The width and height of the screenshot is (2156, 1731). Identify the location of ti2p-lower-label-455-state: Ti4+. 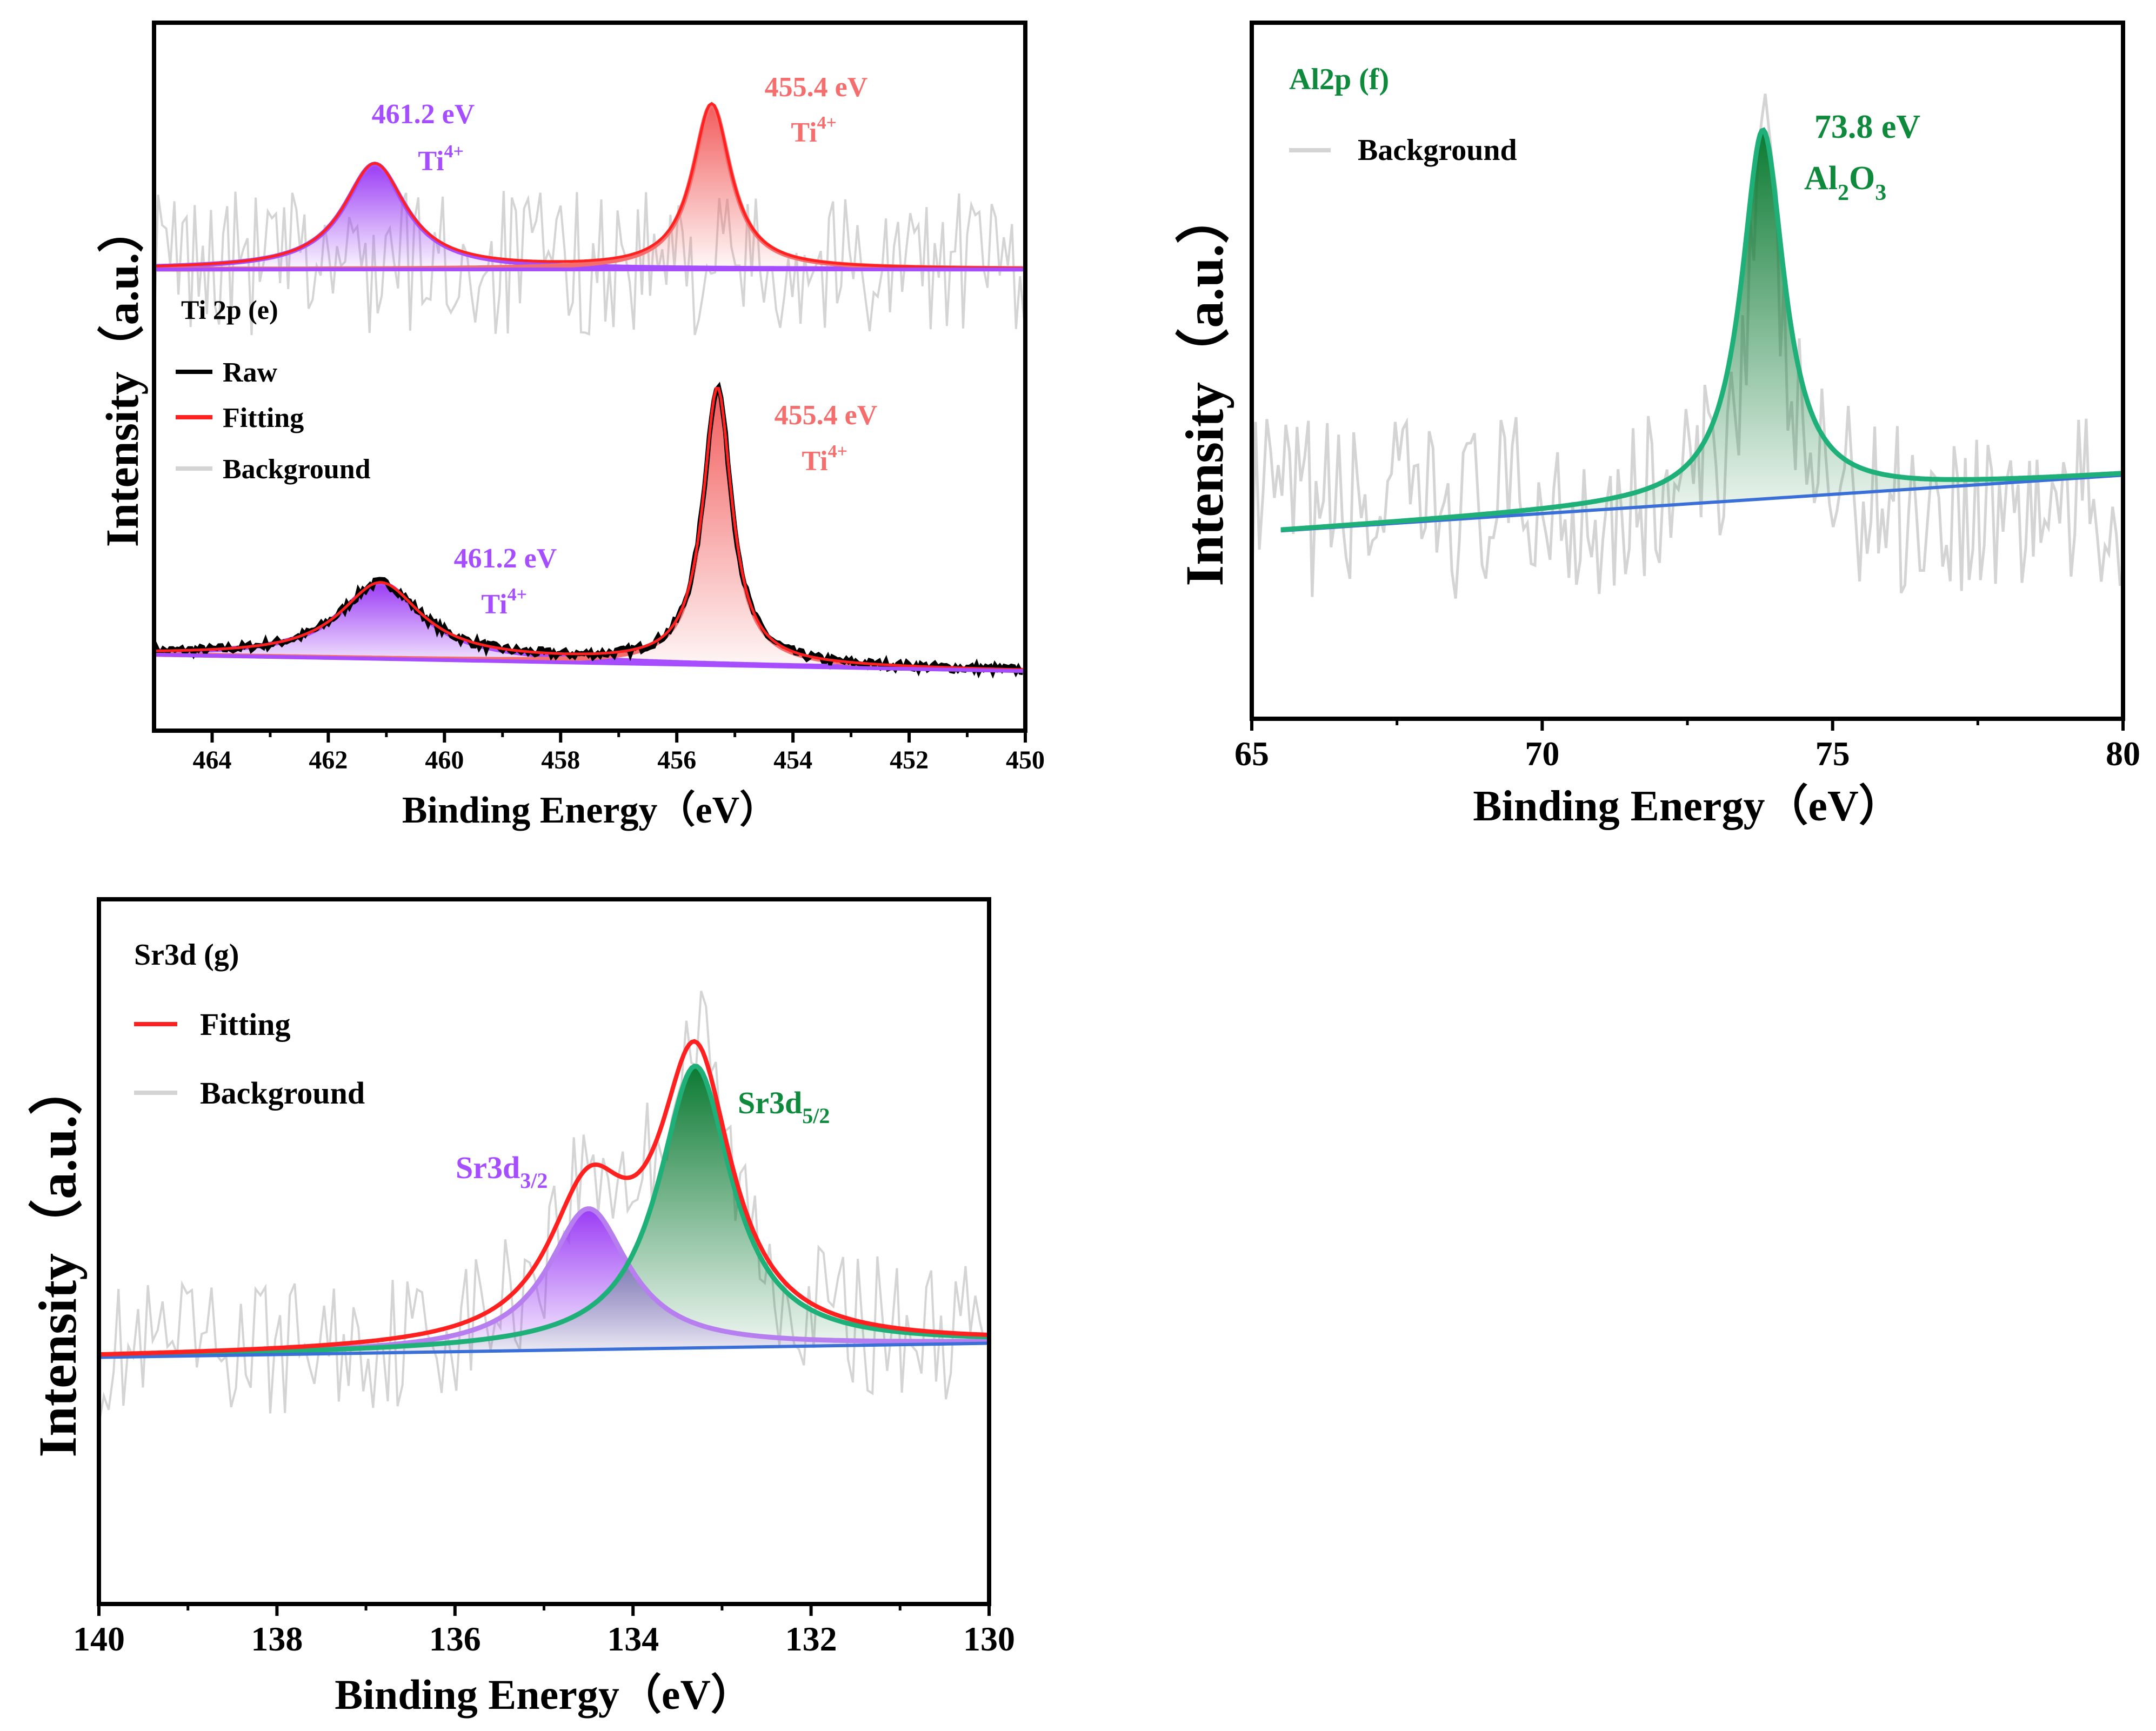
(824, 460).